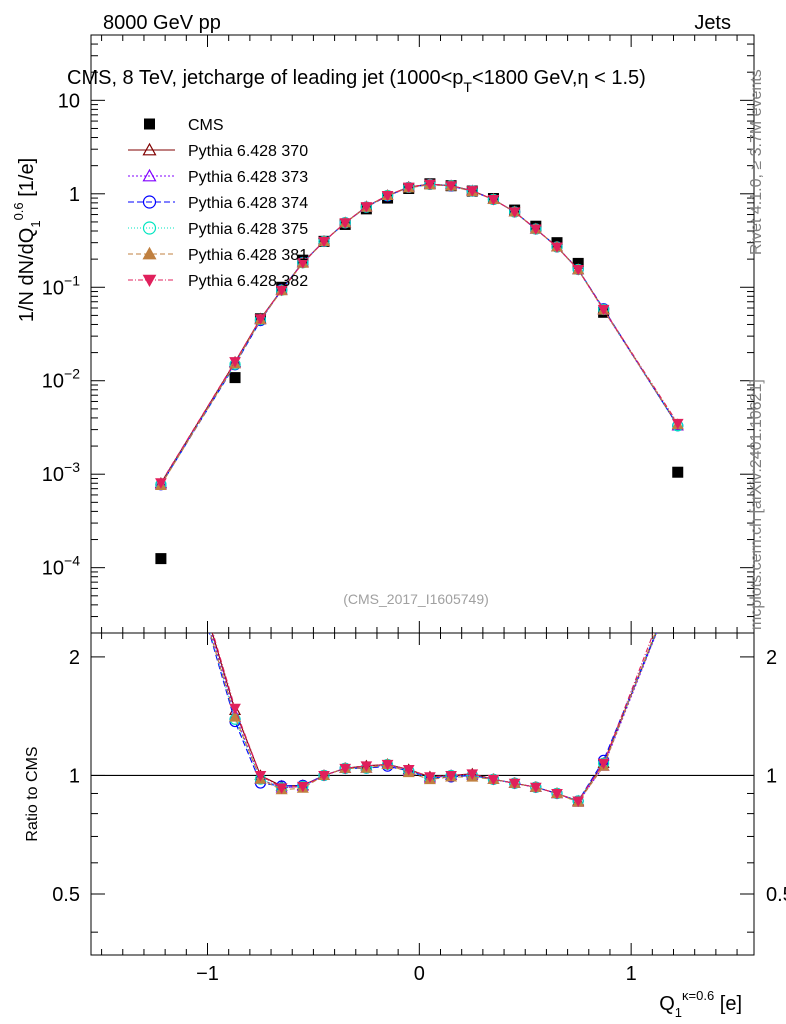 Image resolution: width=786 pixels, height=1024 pixels. Describe the element at coordinates (149, 202) in the screenshot. I see `legend-marker-p374` at that location.